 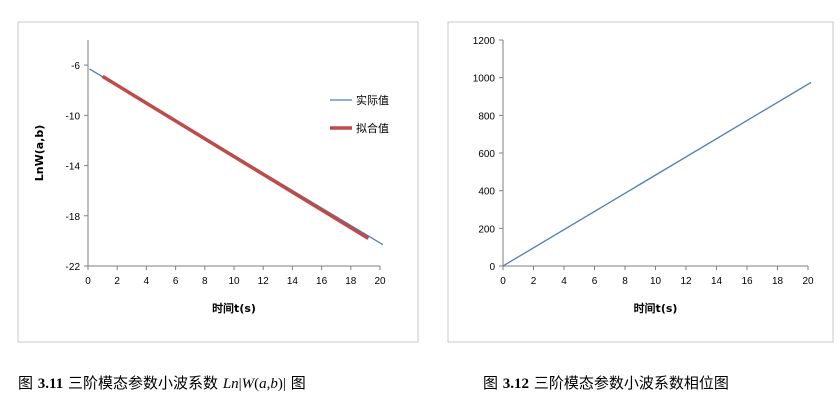 I want to click on right-x-tick-label: 2, so click(x=534, y=281).